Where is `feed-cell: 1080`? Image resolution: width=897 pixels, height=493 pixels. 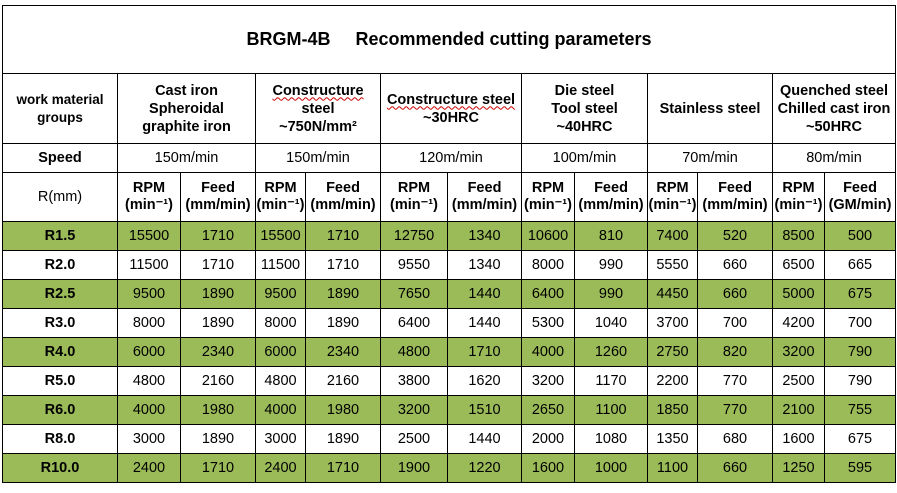
feed-cell: 1080 is located at coordinates (611, 439).